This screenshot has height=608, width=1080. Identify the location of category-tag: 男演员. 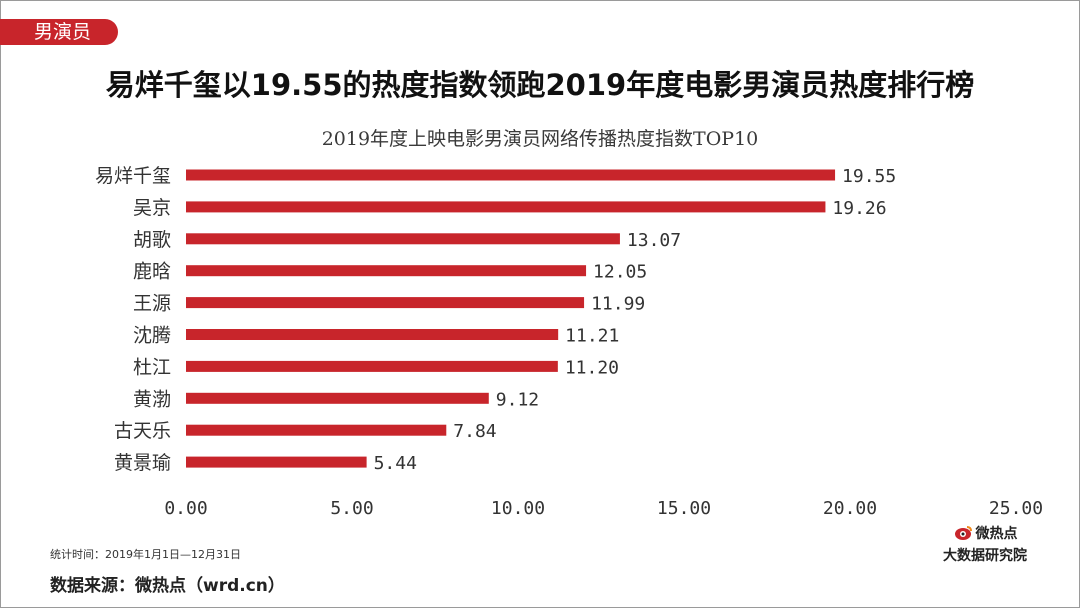
(59, 32).